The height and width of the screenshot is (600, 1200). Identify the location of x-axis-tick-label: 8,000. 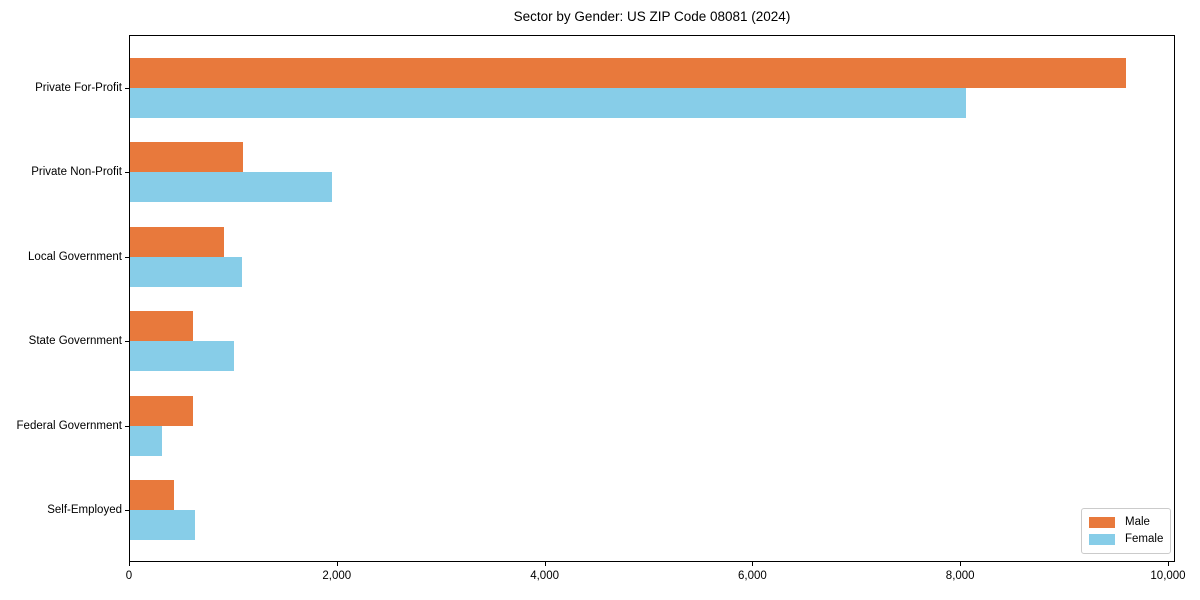
(960, 576).